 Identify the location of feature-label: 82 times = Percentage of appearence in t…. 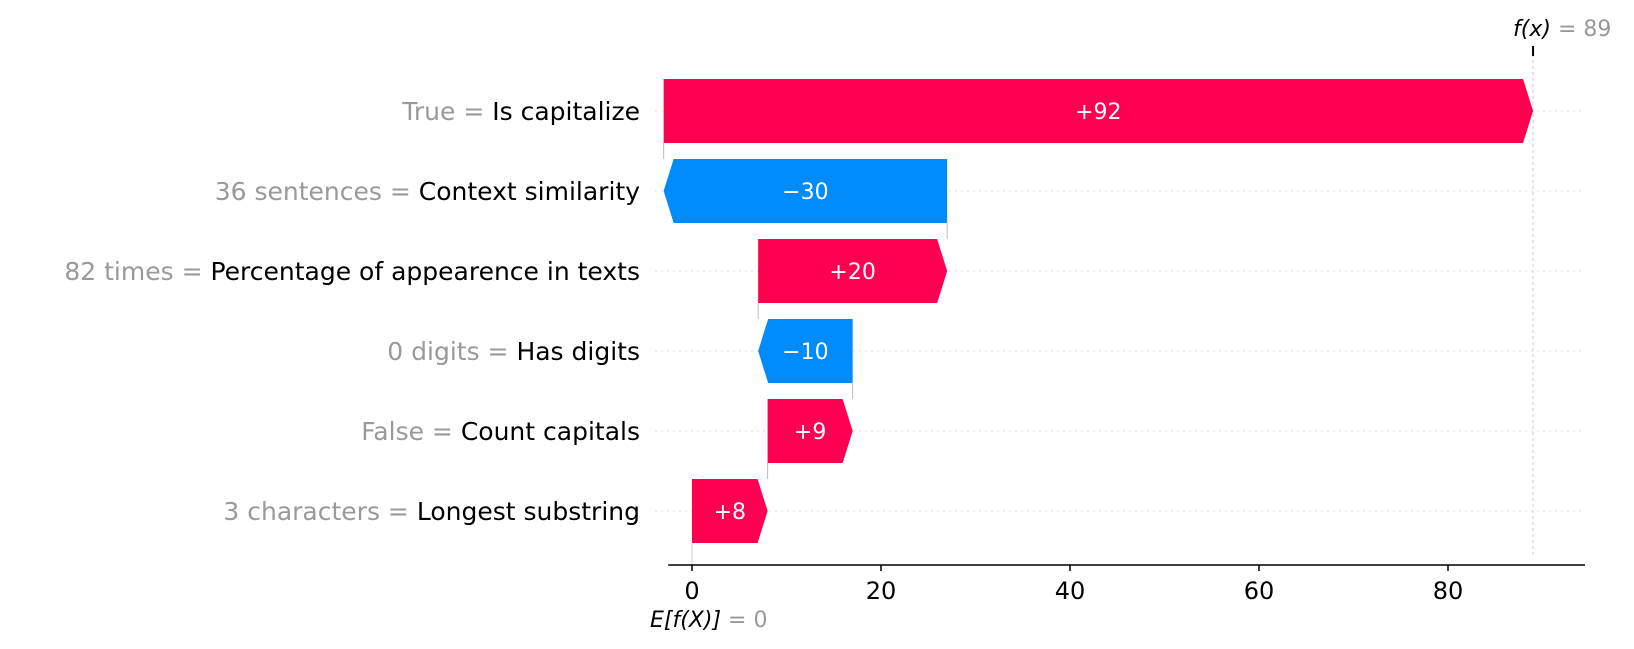
(352, 271).